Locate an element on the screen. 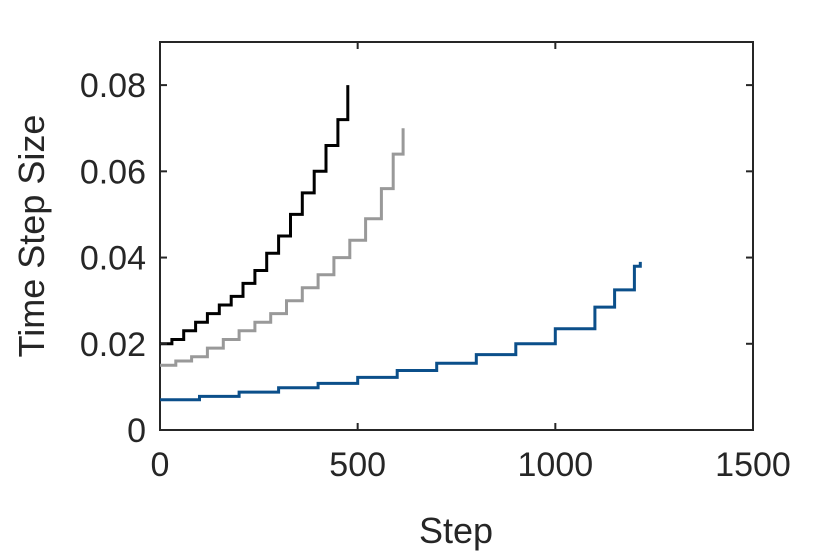 The image size is (830, 554). y-tick-label: 0.06 is located at coordinates (113, 172).